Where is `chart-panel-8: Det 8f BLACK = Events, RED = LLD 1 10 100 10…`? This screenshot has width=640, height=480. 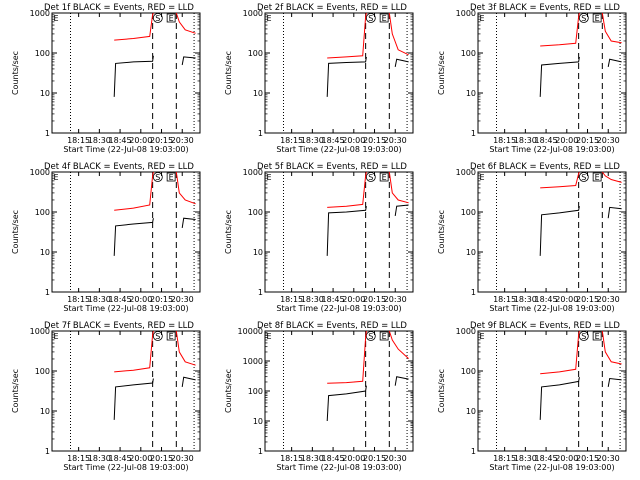 chart-panel-8: Det 8f BLACK = Events, RED = LLD 1 10 100 10… is located at coordinates (319, 396).